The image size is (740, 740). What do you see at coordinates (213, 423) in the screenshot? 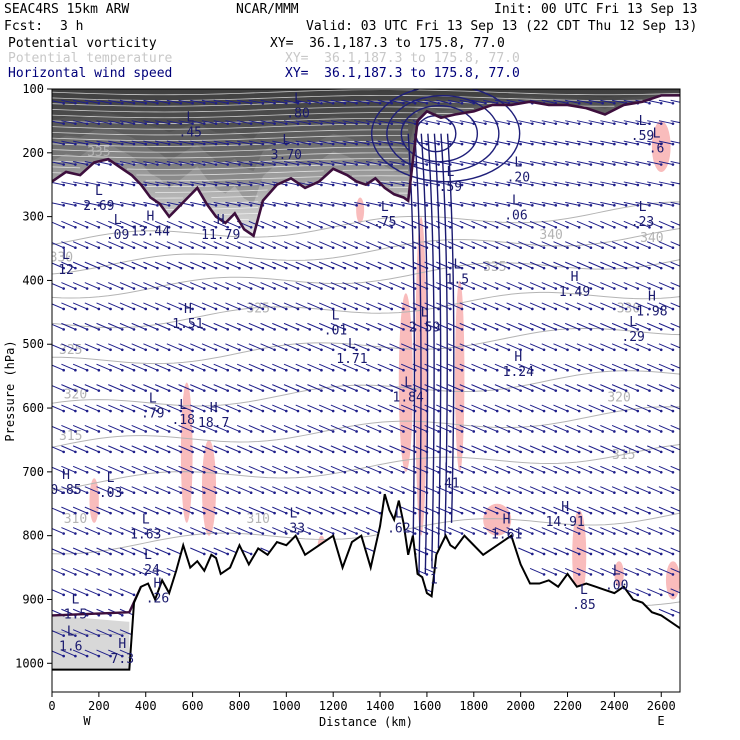
I see `pv-extremum-value: 18.7` at bounding box center [213, 423].